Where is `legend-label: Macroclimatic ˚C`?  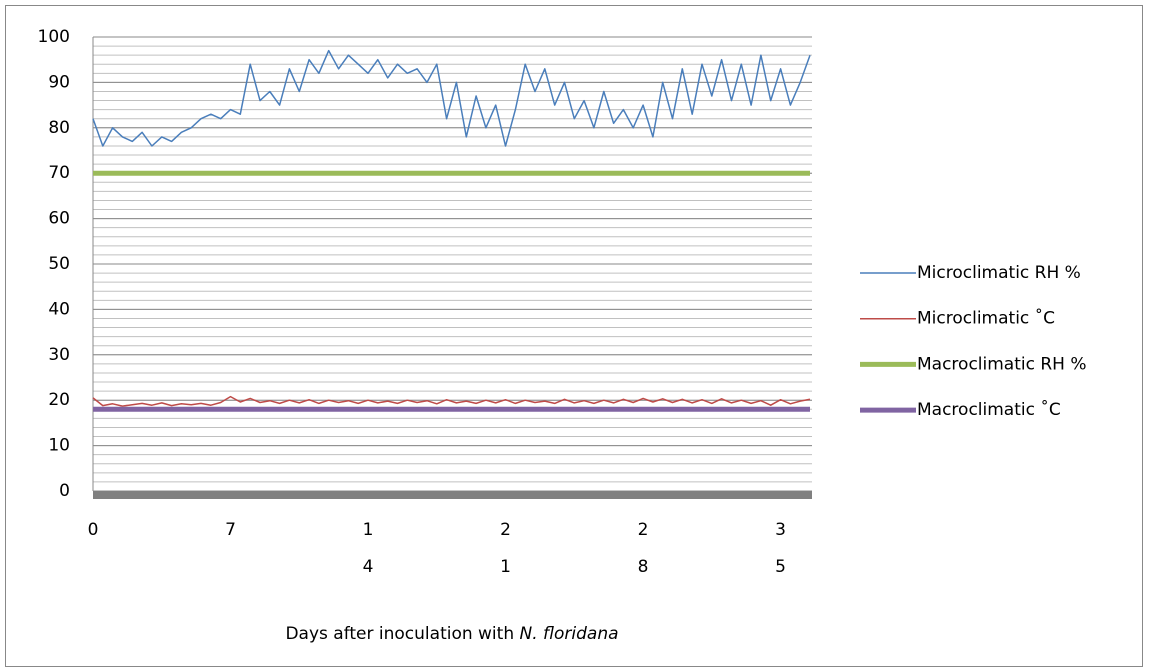 legend-label: Macroclimatic ˚C is located at coordinates (989, 409).